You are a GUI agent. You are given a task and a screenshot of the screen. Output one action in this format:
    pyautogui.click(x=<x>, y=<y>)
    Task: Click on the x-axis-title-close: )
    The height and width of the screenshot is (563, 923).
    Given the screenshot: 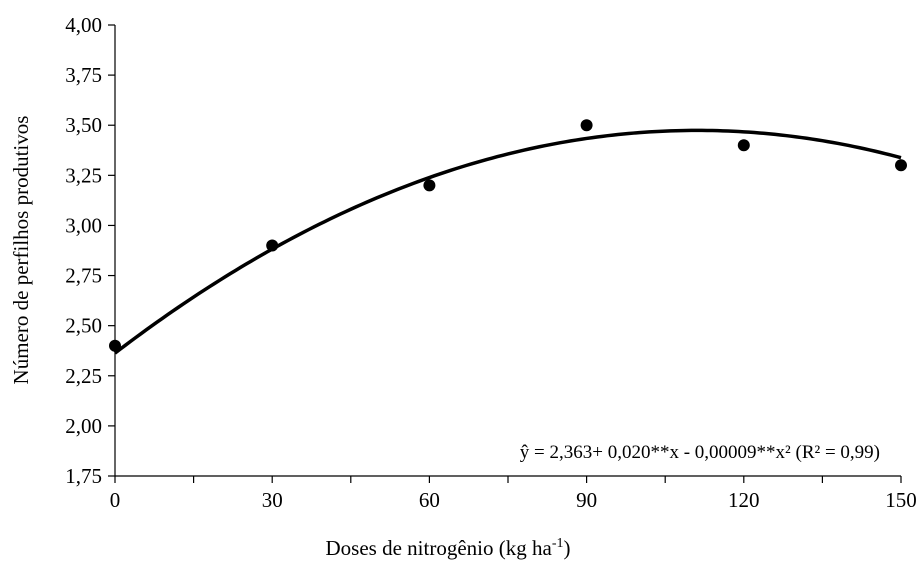 What is the action you would take?
    pyautogui.click(x=566, y=548)
    